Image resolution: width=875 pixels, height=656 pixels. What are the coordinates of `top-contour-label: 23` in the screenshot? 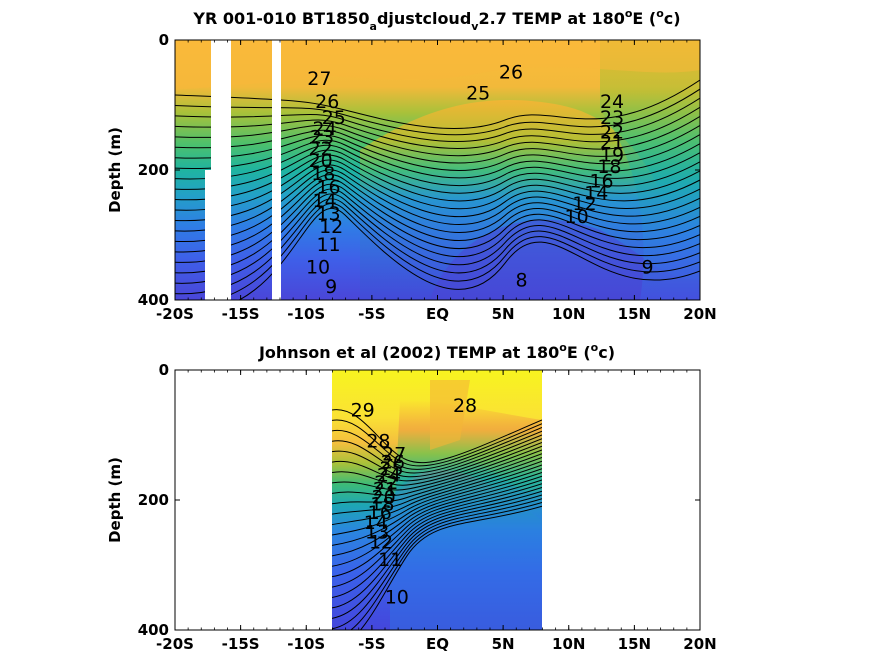 It's located at (322, 138).